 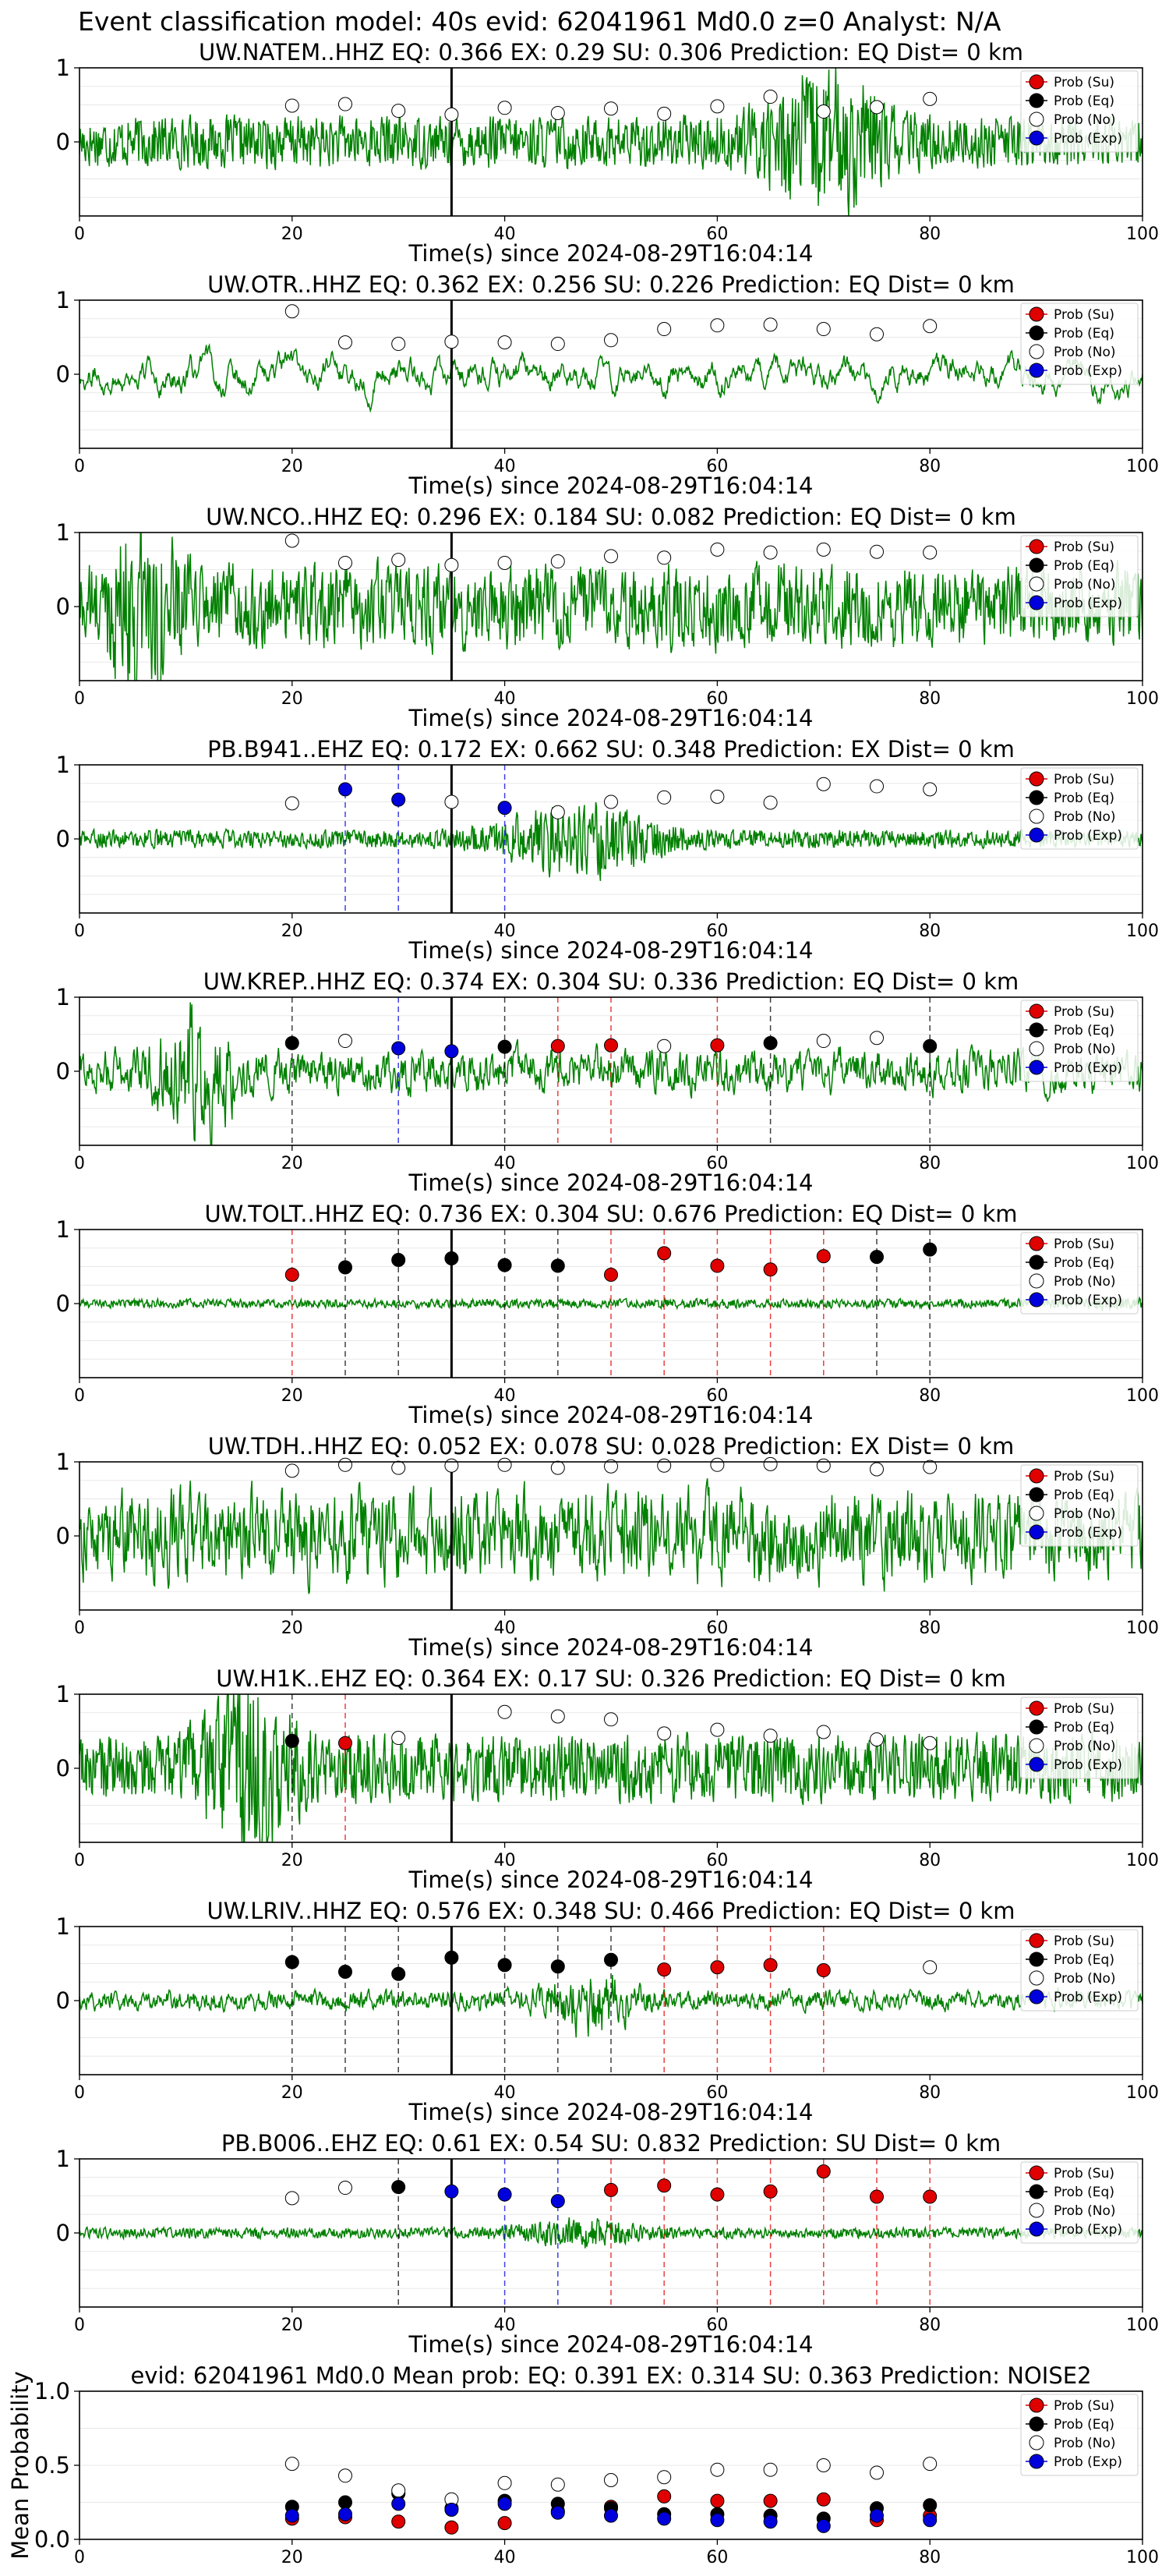 What do you see at coordinates (505, 2557) in the screenshot?
I see `x-tick-label: 40` at bounding box center [505, 2557].